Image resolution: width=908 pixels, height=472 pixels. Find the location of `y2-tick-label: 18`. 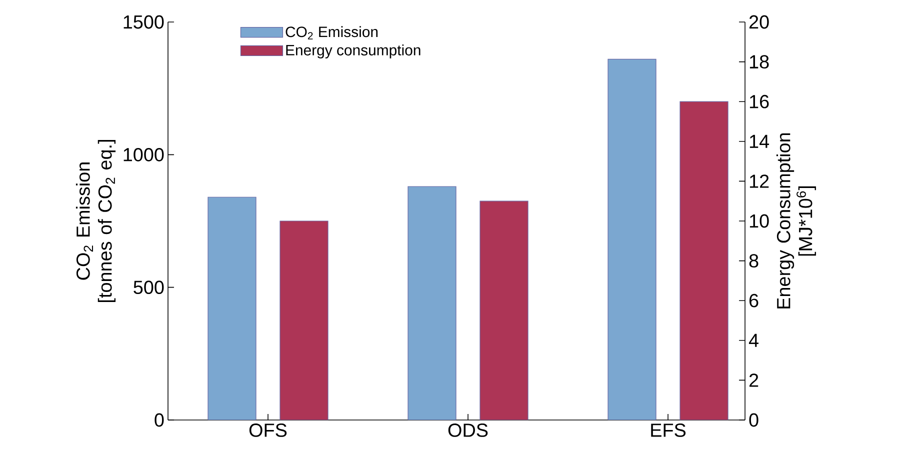

y2-tick-label: 18 is located at coordinates (759, 61).